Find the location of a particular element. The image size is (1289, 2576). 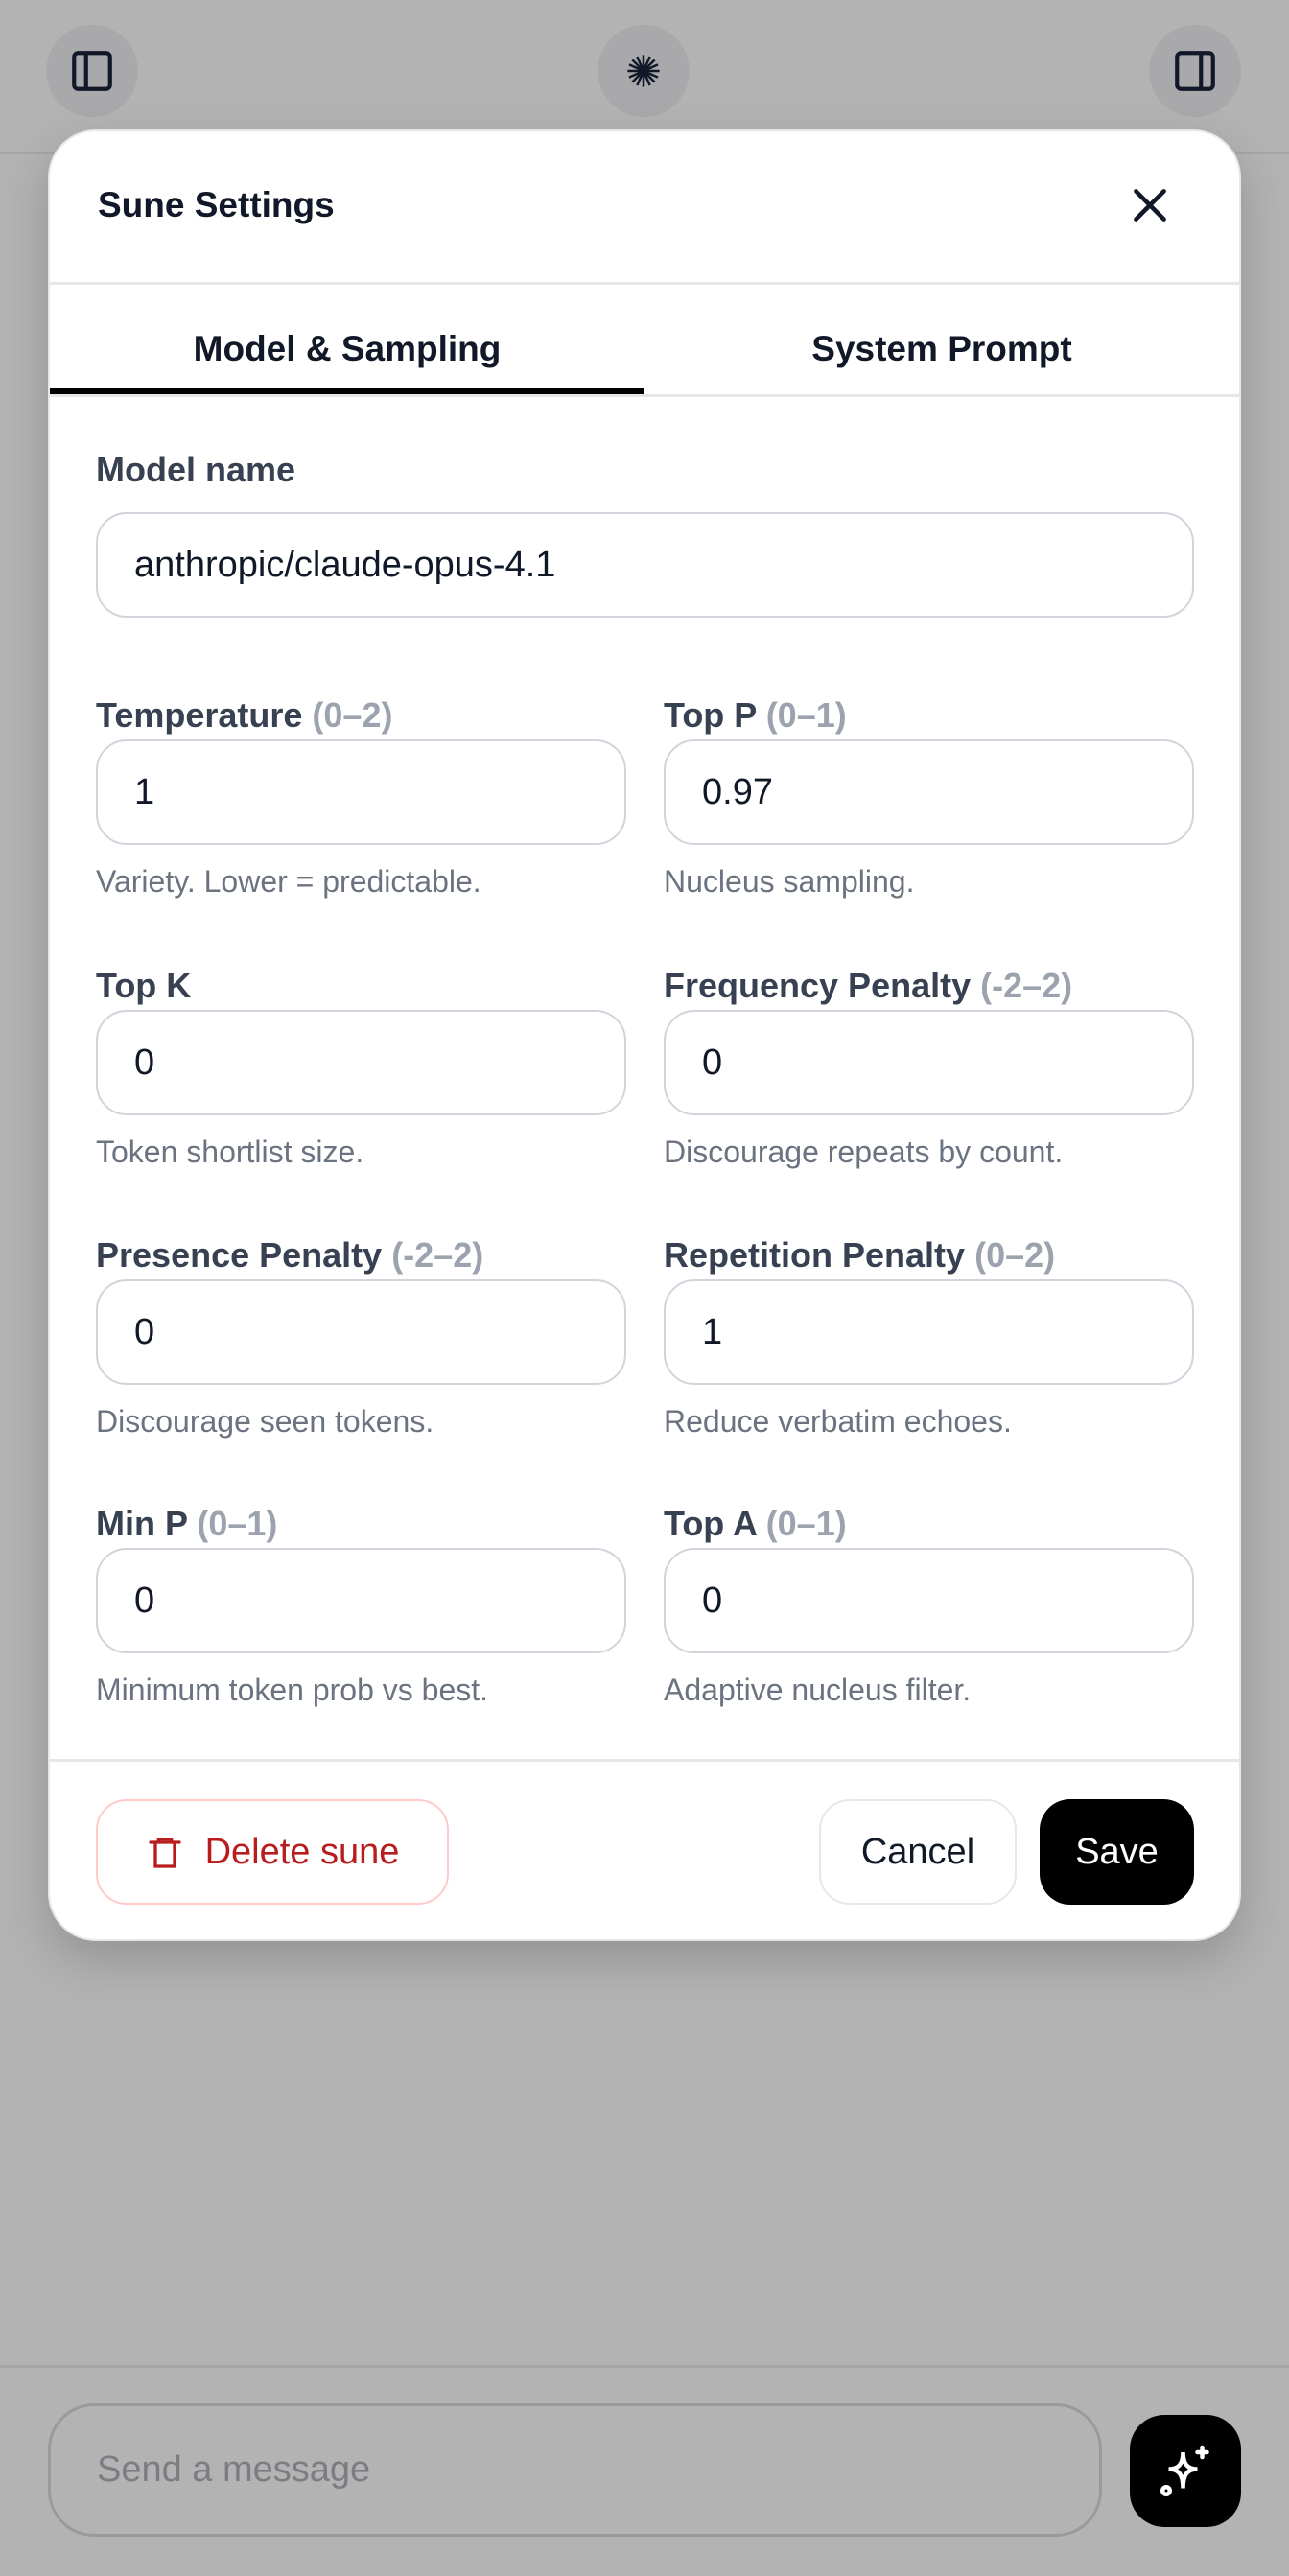

frequency-penalty-label-text: Frequency Penalty is located at coordinates (818, 985).